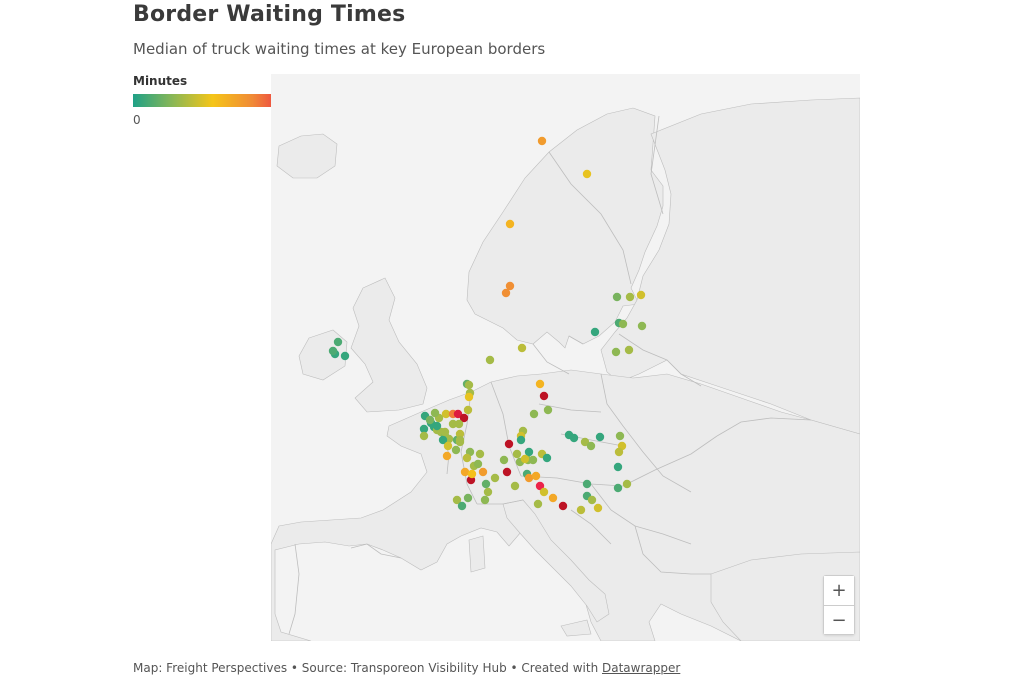  I want to click on sicily-shape, so click(576, 628).